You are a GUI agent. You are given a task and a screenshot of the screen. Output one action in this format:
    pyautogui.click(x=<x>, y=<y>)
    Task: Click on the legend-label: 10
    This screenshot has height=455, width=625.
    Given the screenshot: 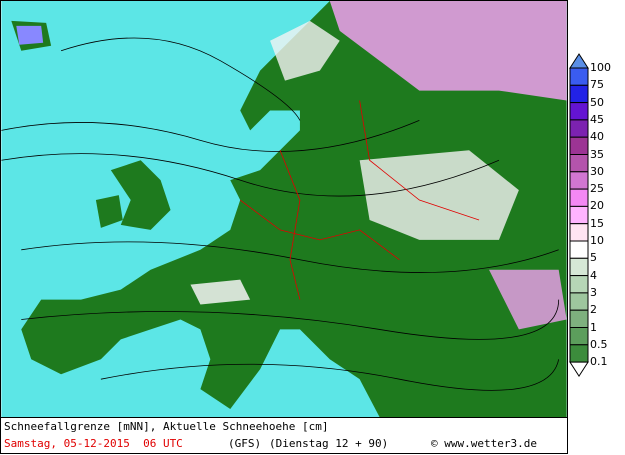 What is the action you would take?
    pyautogui.click(x=597, y=240)
    